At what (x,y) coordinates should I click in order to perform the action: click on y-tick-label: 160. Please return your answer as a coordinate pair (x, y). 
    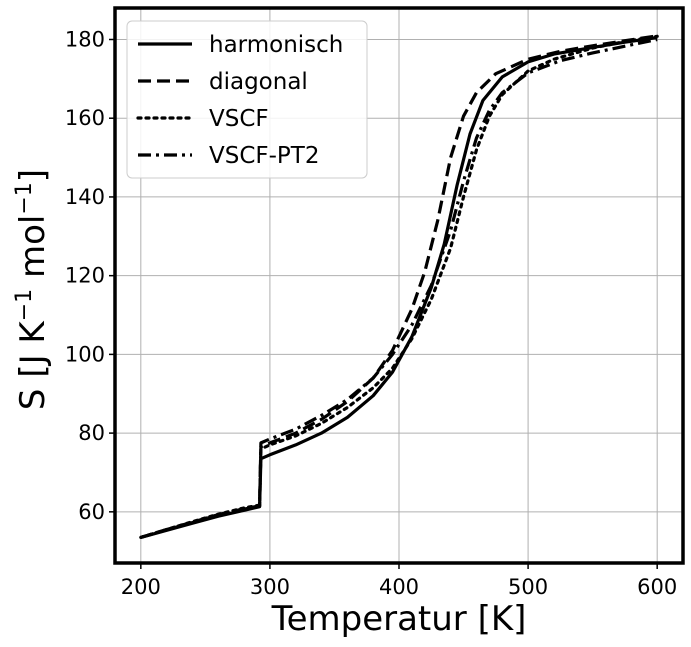
    Looking at the image, I should click on (85, 118).